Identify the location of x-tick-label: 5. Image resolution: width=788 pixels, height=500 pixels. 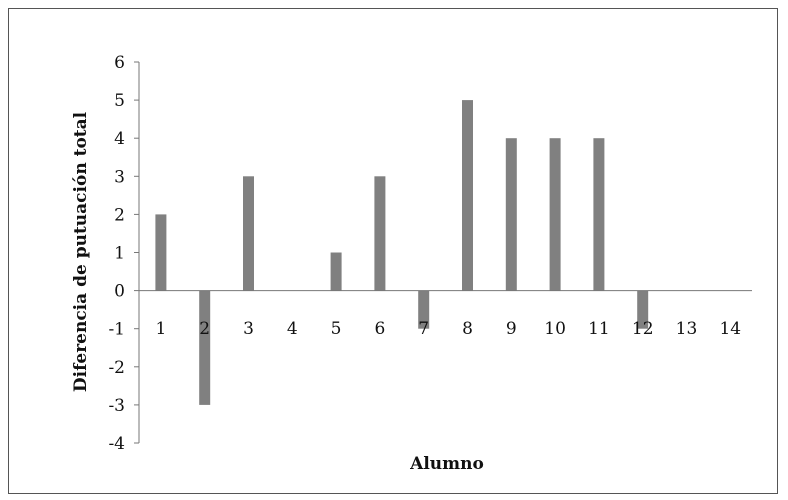
(336, 329).